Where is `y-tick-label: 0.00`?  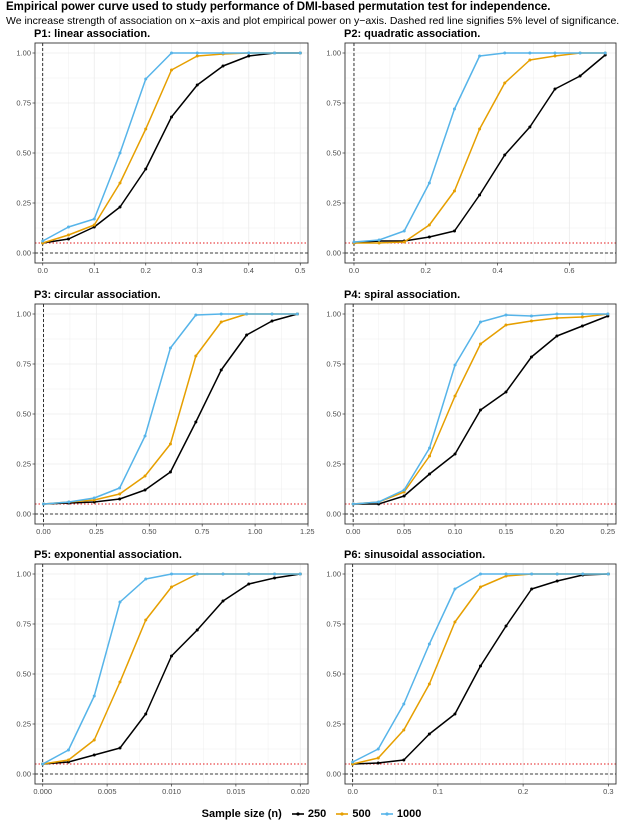 y-tick-label: 0.00 is located at coordinates (333, 253).